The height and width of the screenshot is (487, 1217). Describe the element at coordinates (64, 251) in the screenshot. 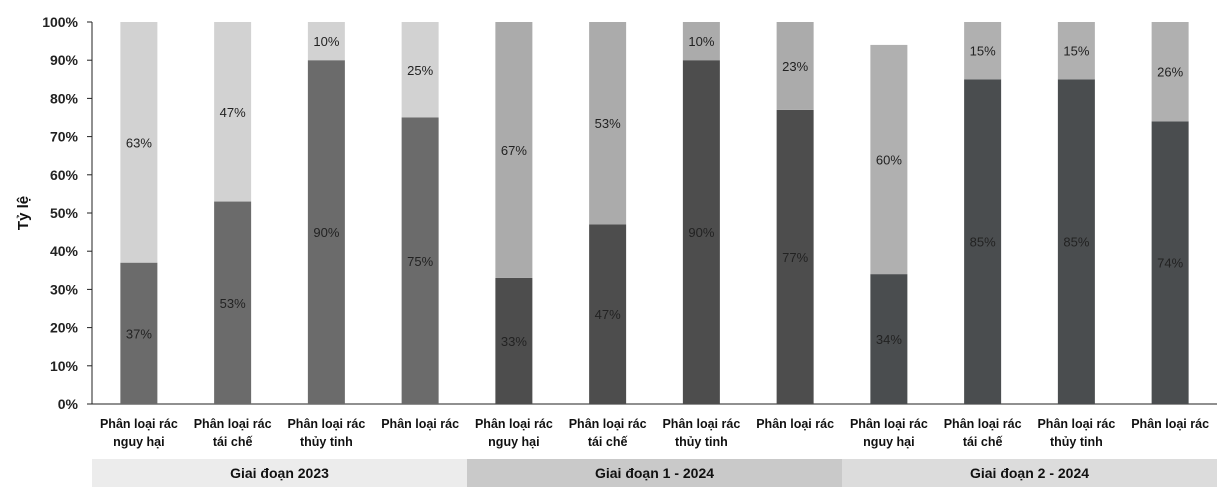

I see `y-tick-label: 40%` at that location.